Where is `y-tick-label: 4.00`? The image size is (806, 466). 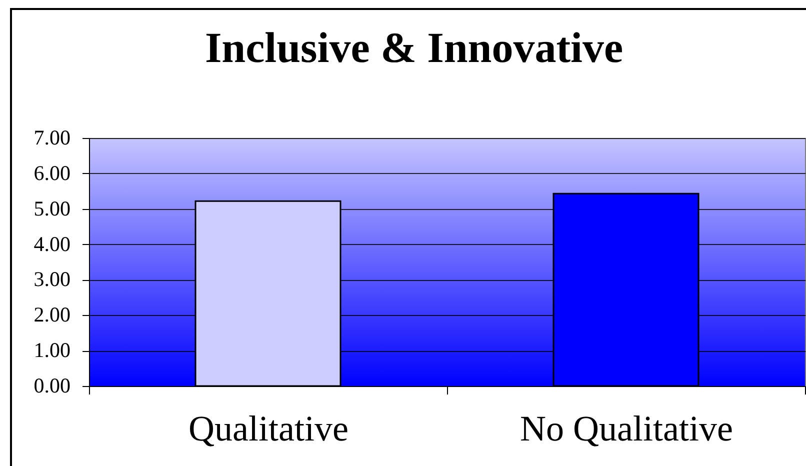 y-tick-label: 4.00 is located at coordinates (52, 244).